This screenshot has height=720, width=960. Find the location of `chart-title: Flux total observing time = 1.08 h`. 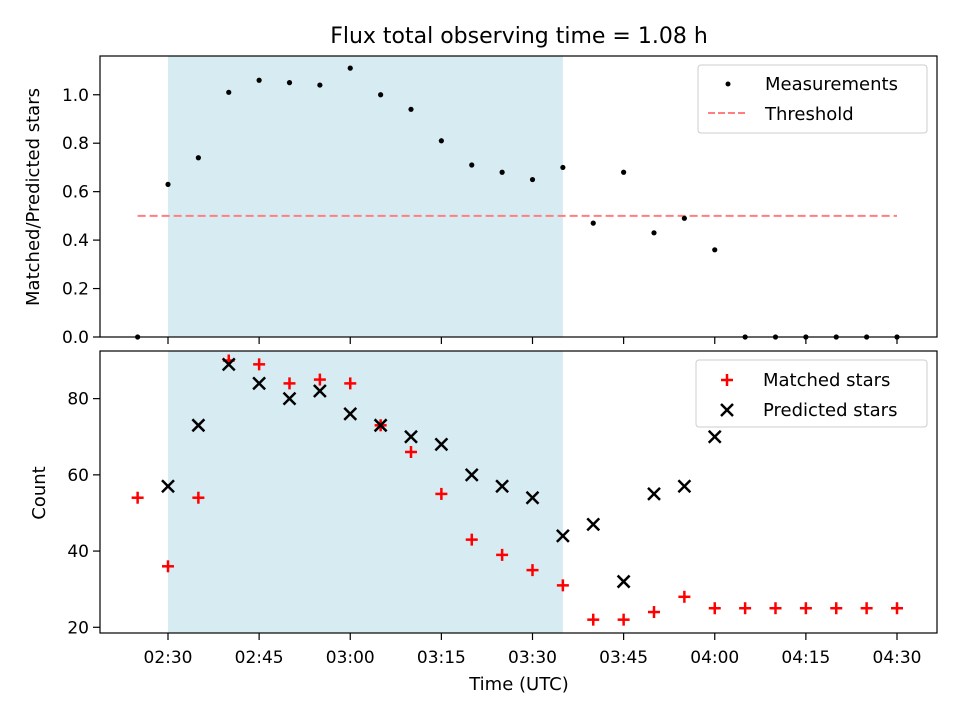

chart-title: Flux total observing time = 1.08 h is located at coordinates (519, 36).